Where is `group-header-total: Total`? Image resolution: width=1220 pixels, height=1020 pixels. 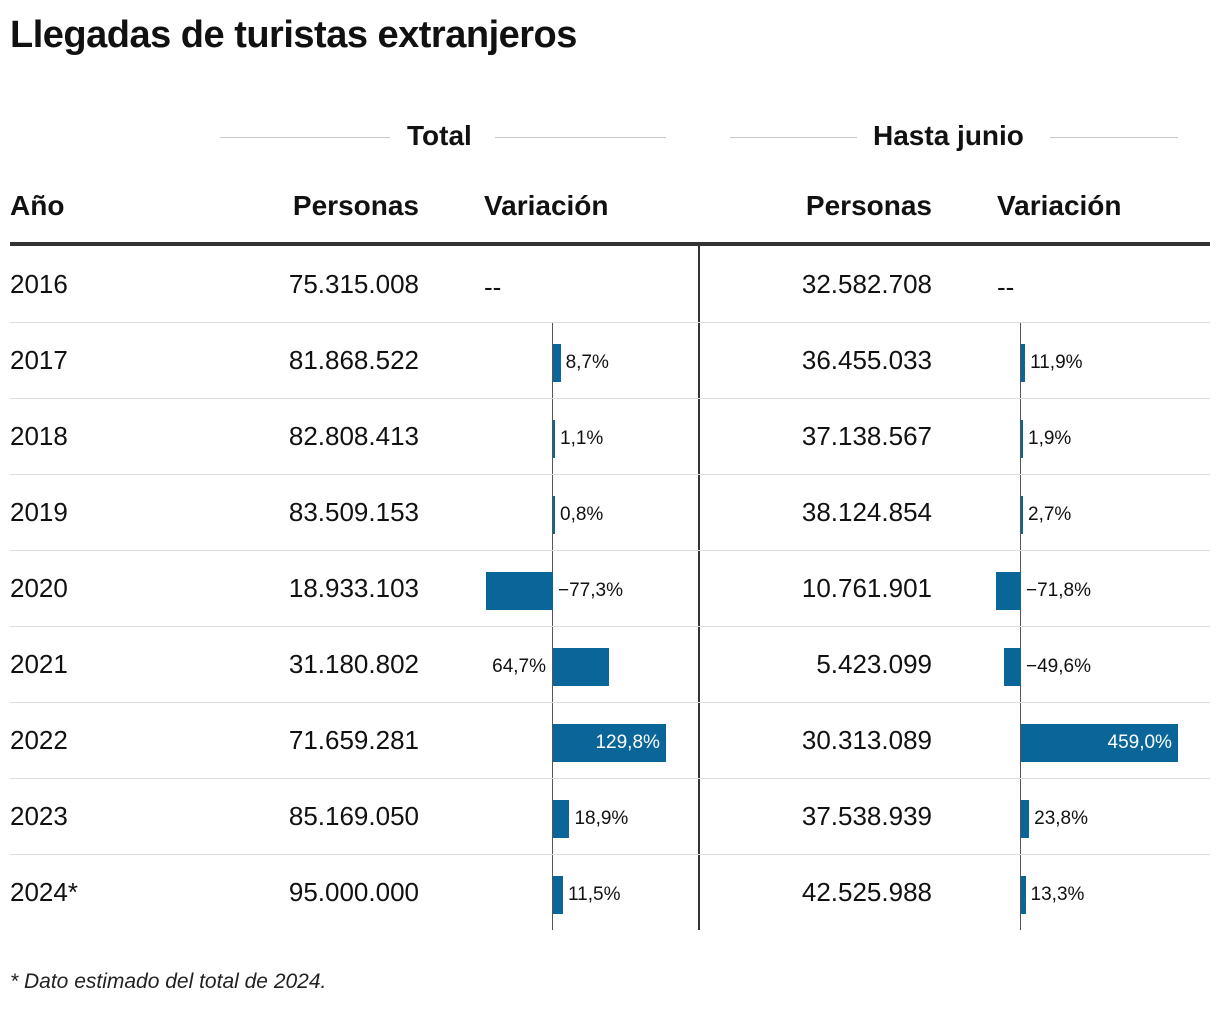
group-header-total: Total is located at coordinates (439, 135).